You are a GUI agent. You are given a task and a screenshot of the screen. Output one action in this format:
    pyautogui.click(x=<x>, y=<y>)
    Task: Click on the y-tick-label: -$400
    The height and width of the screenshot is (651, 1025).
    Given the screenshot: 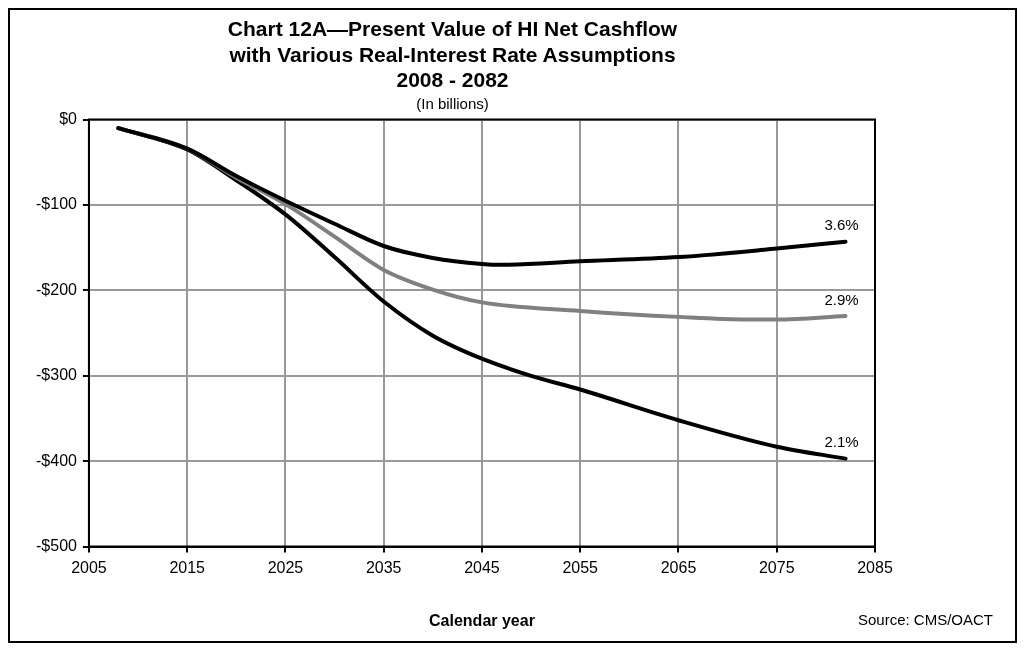 What is the action you would take?
    pyautogui.click(x=57, y=460)
    